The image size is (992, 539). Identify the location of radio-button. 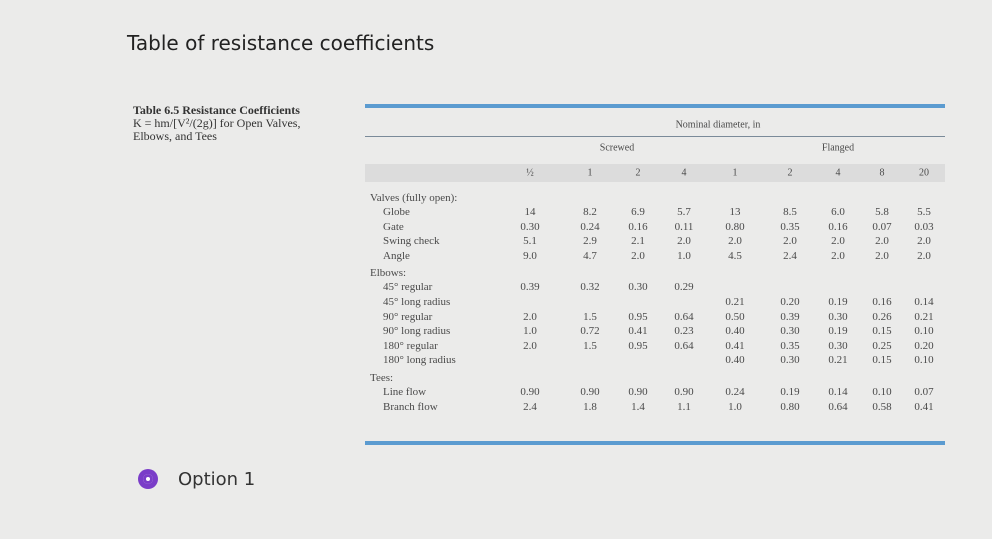
(148, 479).